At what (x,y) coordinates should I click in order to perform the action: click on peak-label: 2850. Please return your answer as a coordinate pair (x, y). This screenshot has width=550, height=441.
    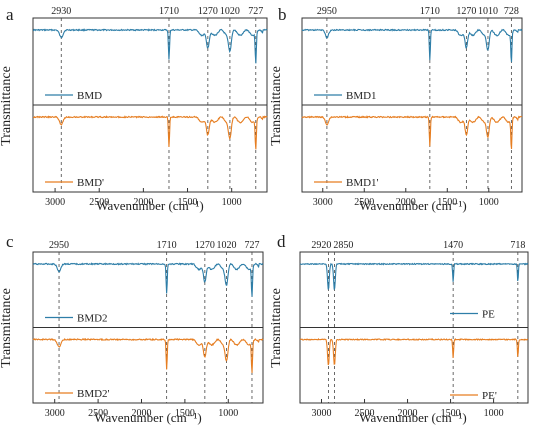
    Looking at the image, I should click on (343, 245).